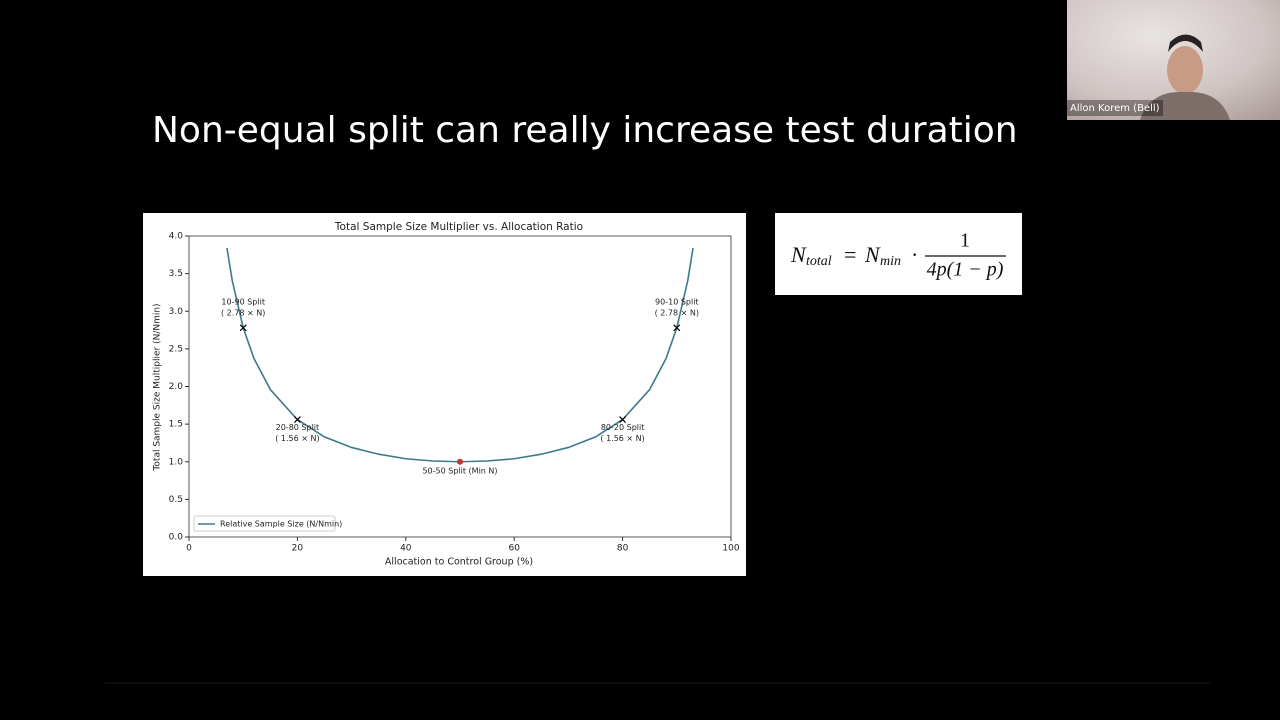 This screenshot has width=1280, height=720. I want to click on legend-box, so click(264, 523).